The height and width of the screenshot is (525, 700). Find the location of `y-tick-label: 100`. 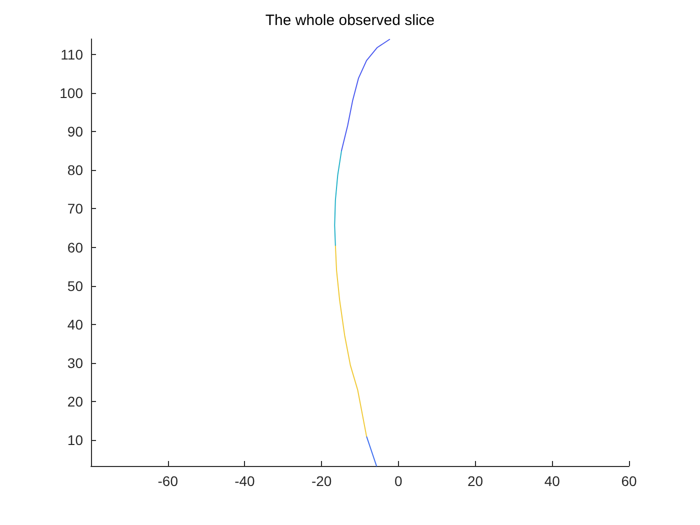

y-tick-label: 100 is located at coordinates (72, 93).